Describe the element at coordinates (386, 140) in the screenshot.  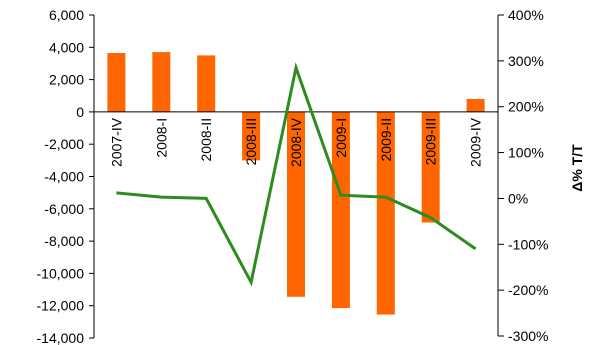
I see `category-label: 2009-II` at that location.